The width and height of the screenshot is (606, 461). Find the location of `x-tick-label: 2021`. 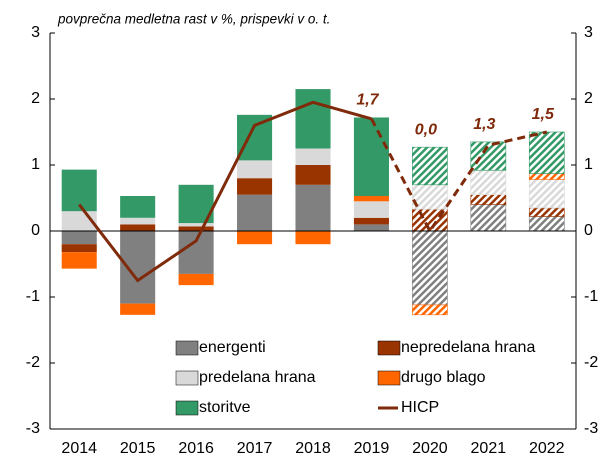

x-tick-label: 2021 is located at coordinates (489, 448).